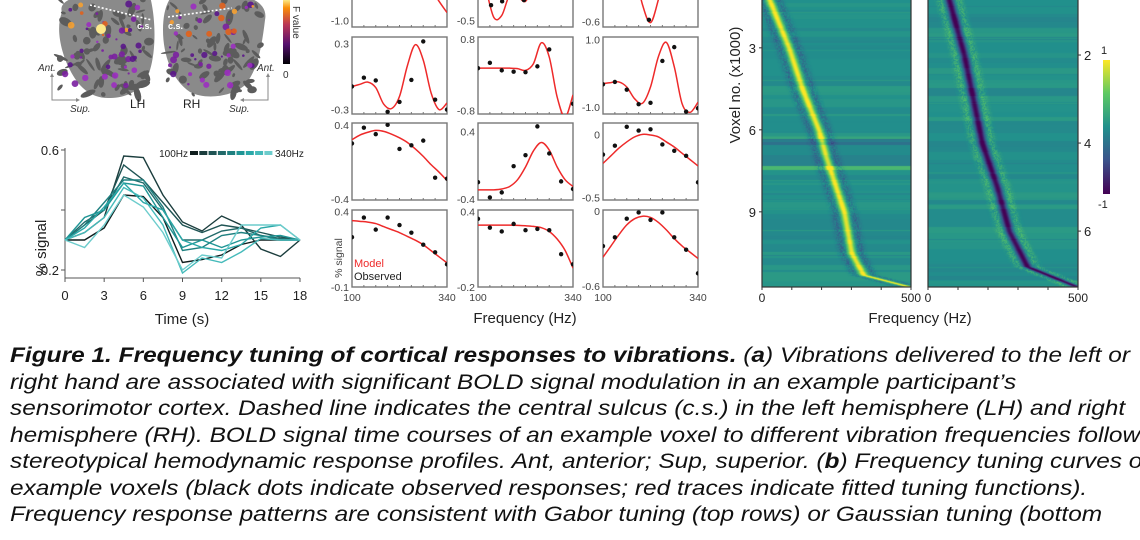 The height and width of the screenshot is (540, 1140). What do you see at coordinates (340, 22) in the screenshot?
I see `y-tick-label: -1.0` at bounding box center [340, 22].